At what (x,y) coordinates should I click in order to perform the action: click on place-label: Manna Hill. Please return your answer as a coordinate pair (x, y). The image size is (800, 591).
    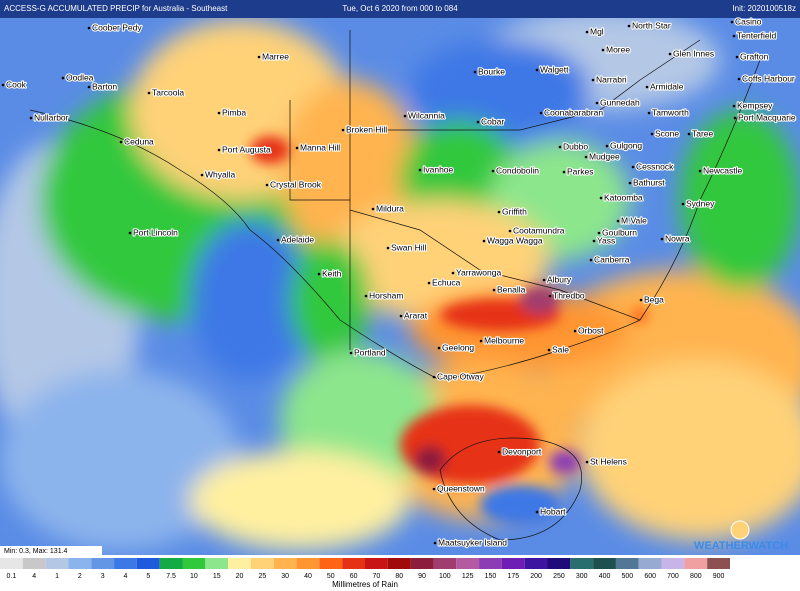
    Looking at the image, I should click on (320, 147).